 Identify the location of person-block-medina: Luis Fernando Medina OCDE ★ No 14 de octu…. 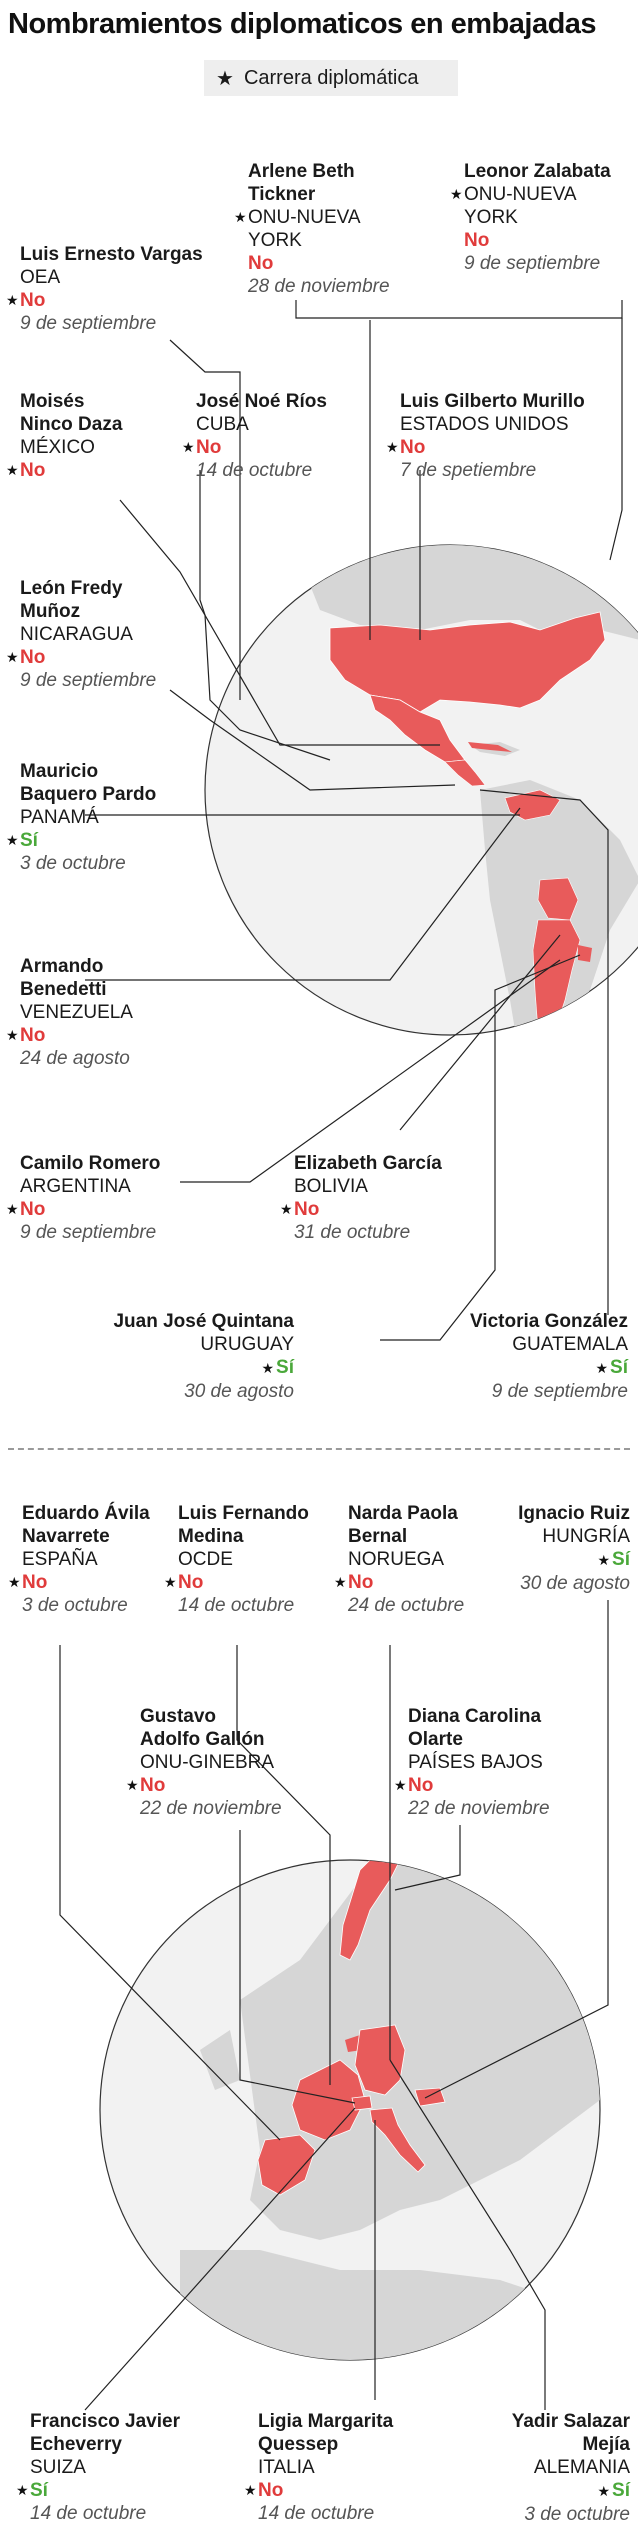
(236, 1559).